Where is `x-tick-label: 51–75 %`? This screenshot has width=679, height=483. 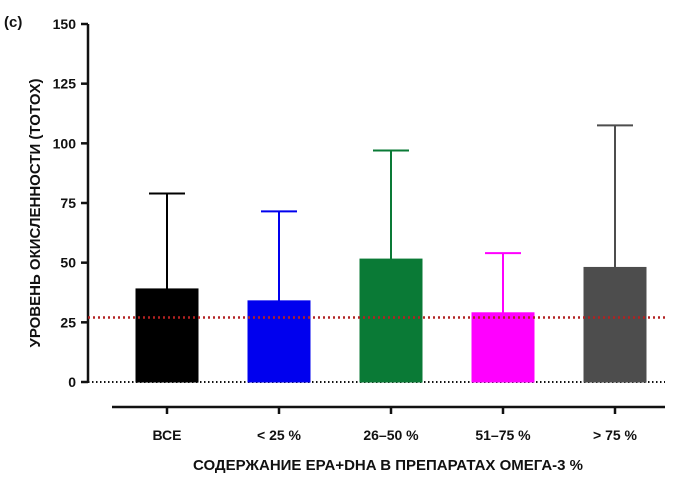 x-tick-label: 51–75 % is located at coordinates (503, 435).